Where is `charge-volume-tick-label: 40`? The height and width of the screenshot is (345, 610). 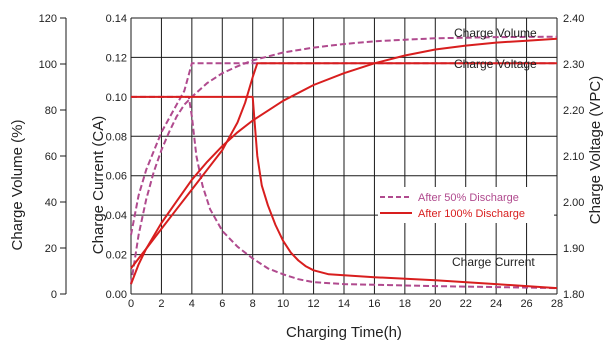
charge-volume-tick-label: 40 is located at coordinates (51, 203).